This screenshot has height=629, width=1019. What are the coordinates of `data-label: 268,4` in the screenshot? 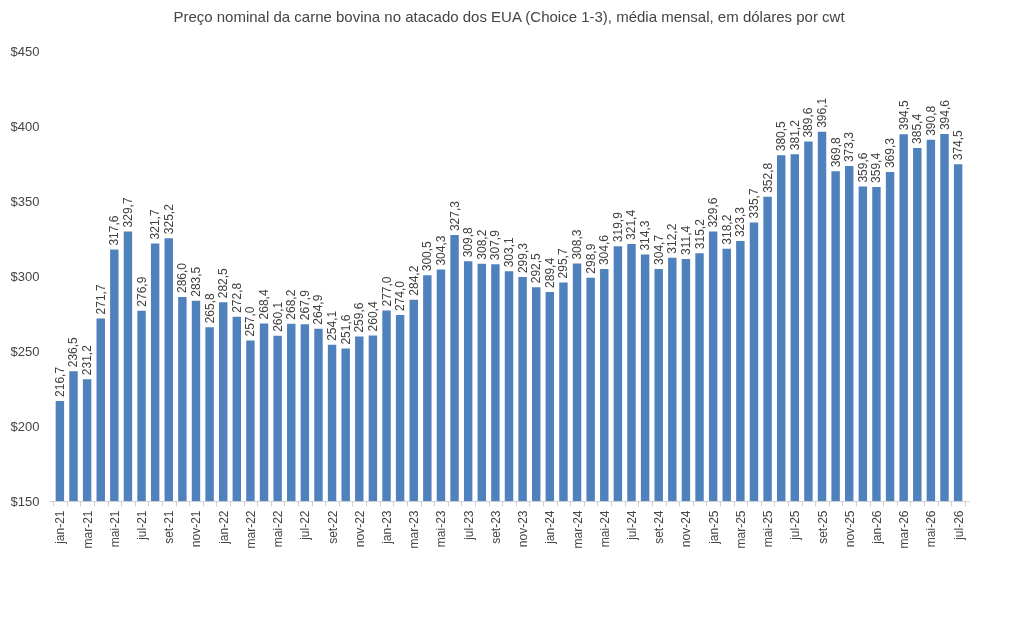 It's located at (264, 304).